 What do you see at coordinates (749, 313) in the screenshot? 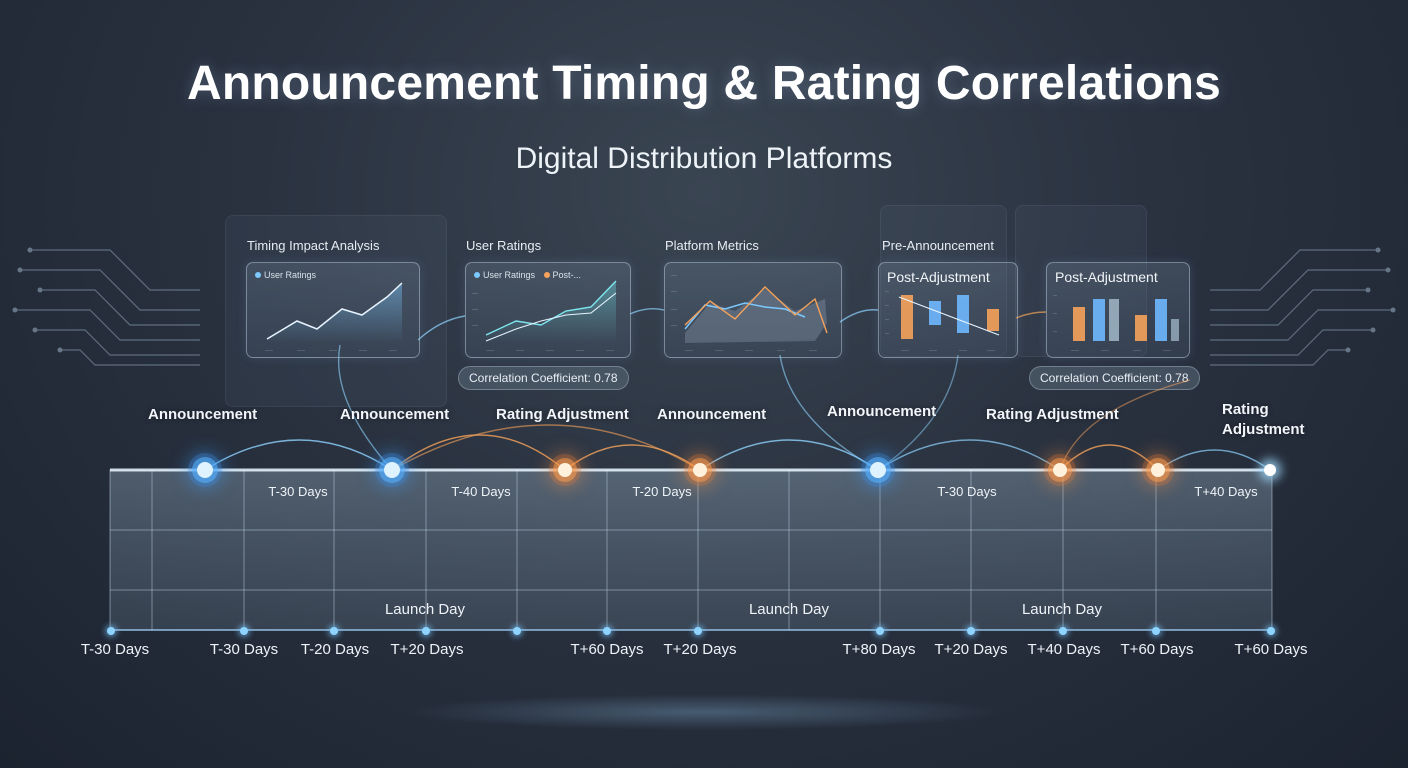
I see `mini-line-chart: ················ ···· ···· ···· ····` at bounding box center [749, 313].